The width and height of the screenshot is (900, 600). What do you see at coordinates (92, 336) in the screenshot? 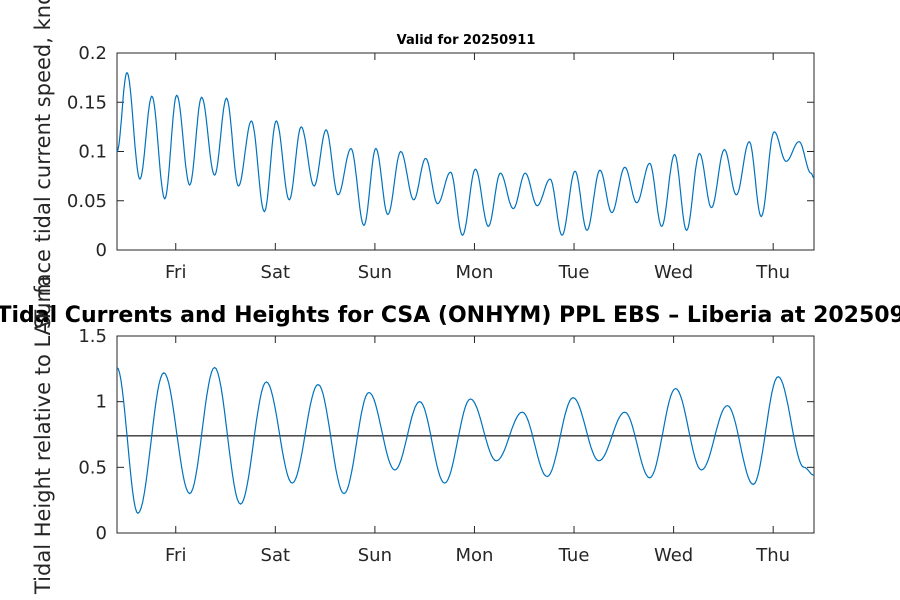
I see `height-y-tick-label: 1.5` at bounding box center [92, 336].